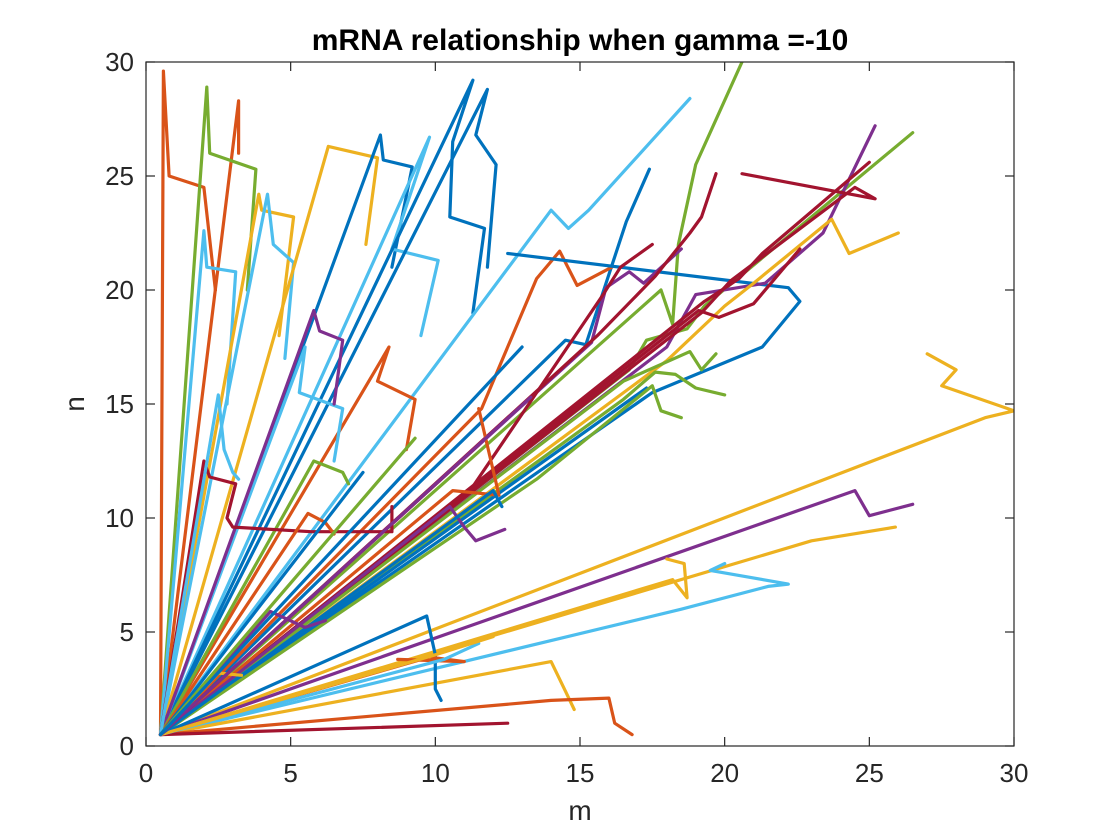 The image size is (1120, 840). Describe the element at coordinates (119, 290) in the screenshot. I see `y-tick-label: 20` at that location.